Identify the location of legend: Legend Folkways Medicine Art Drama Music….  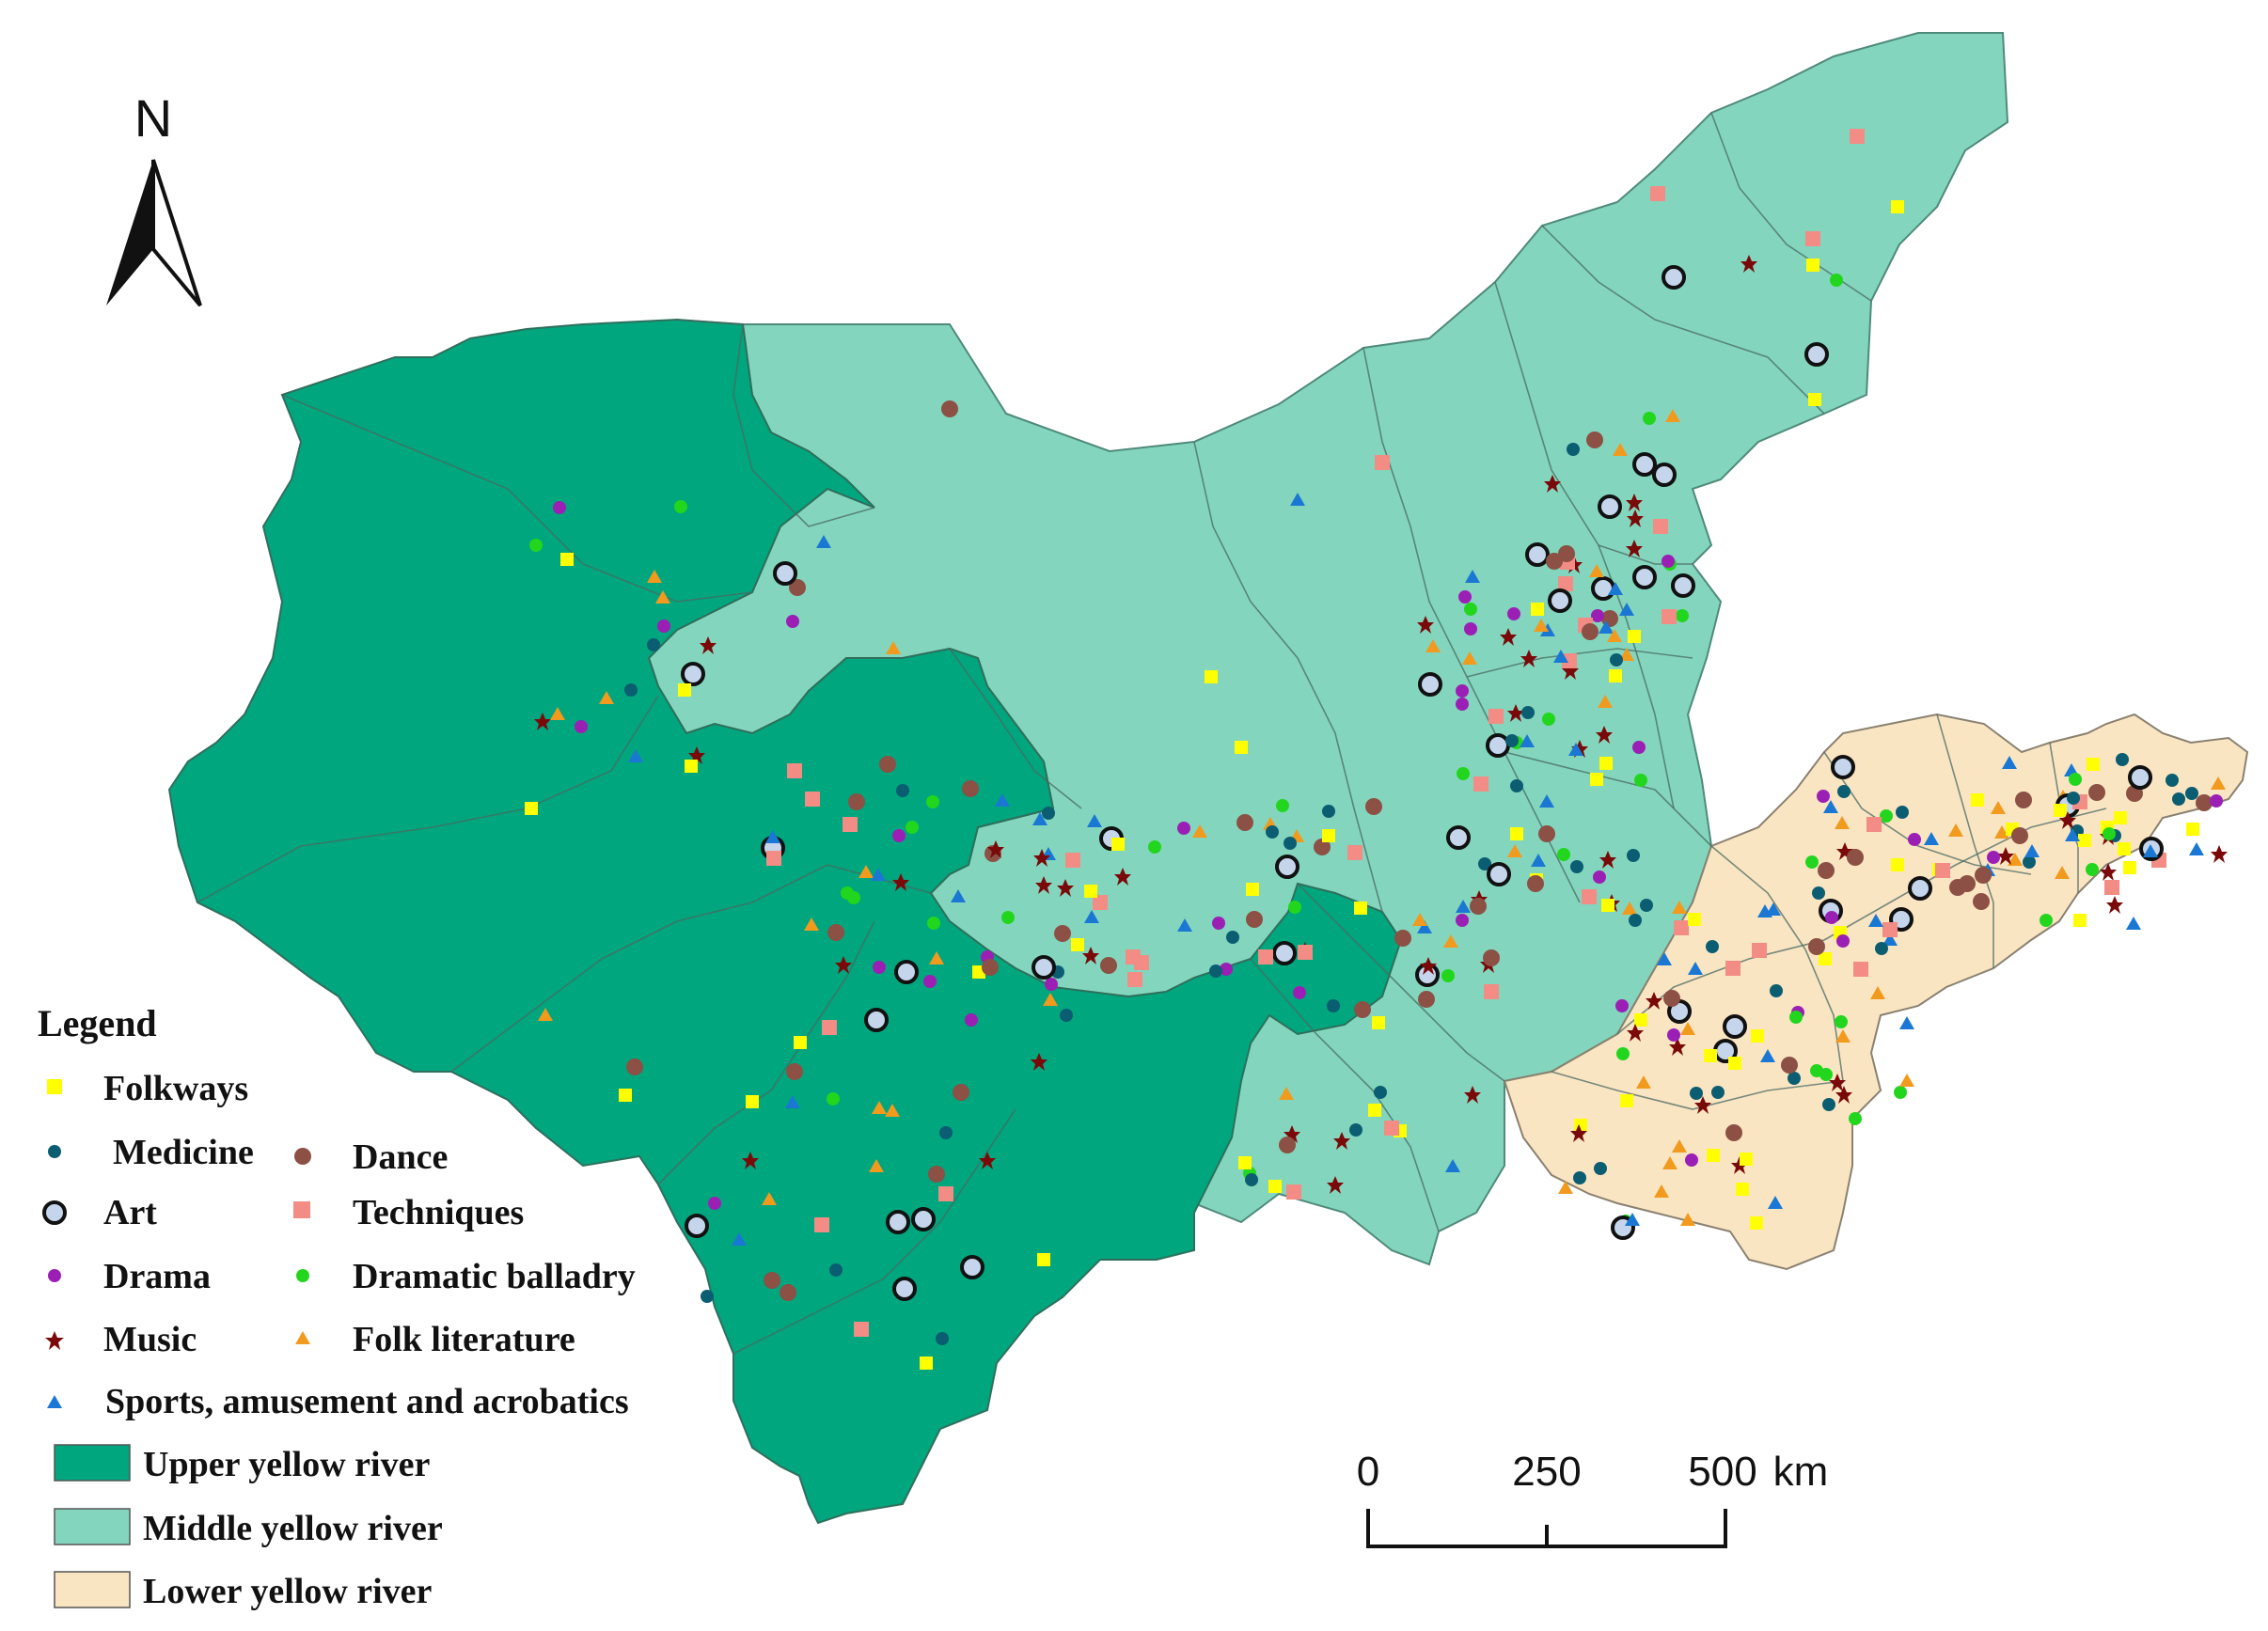
(337, 1306).